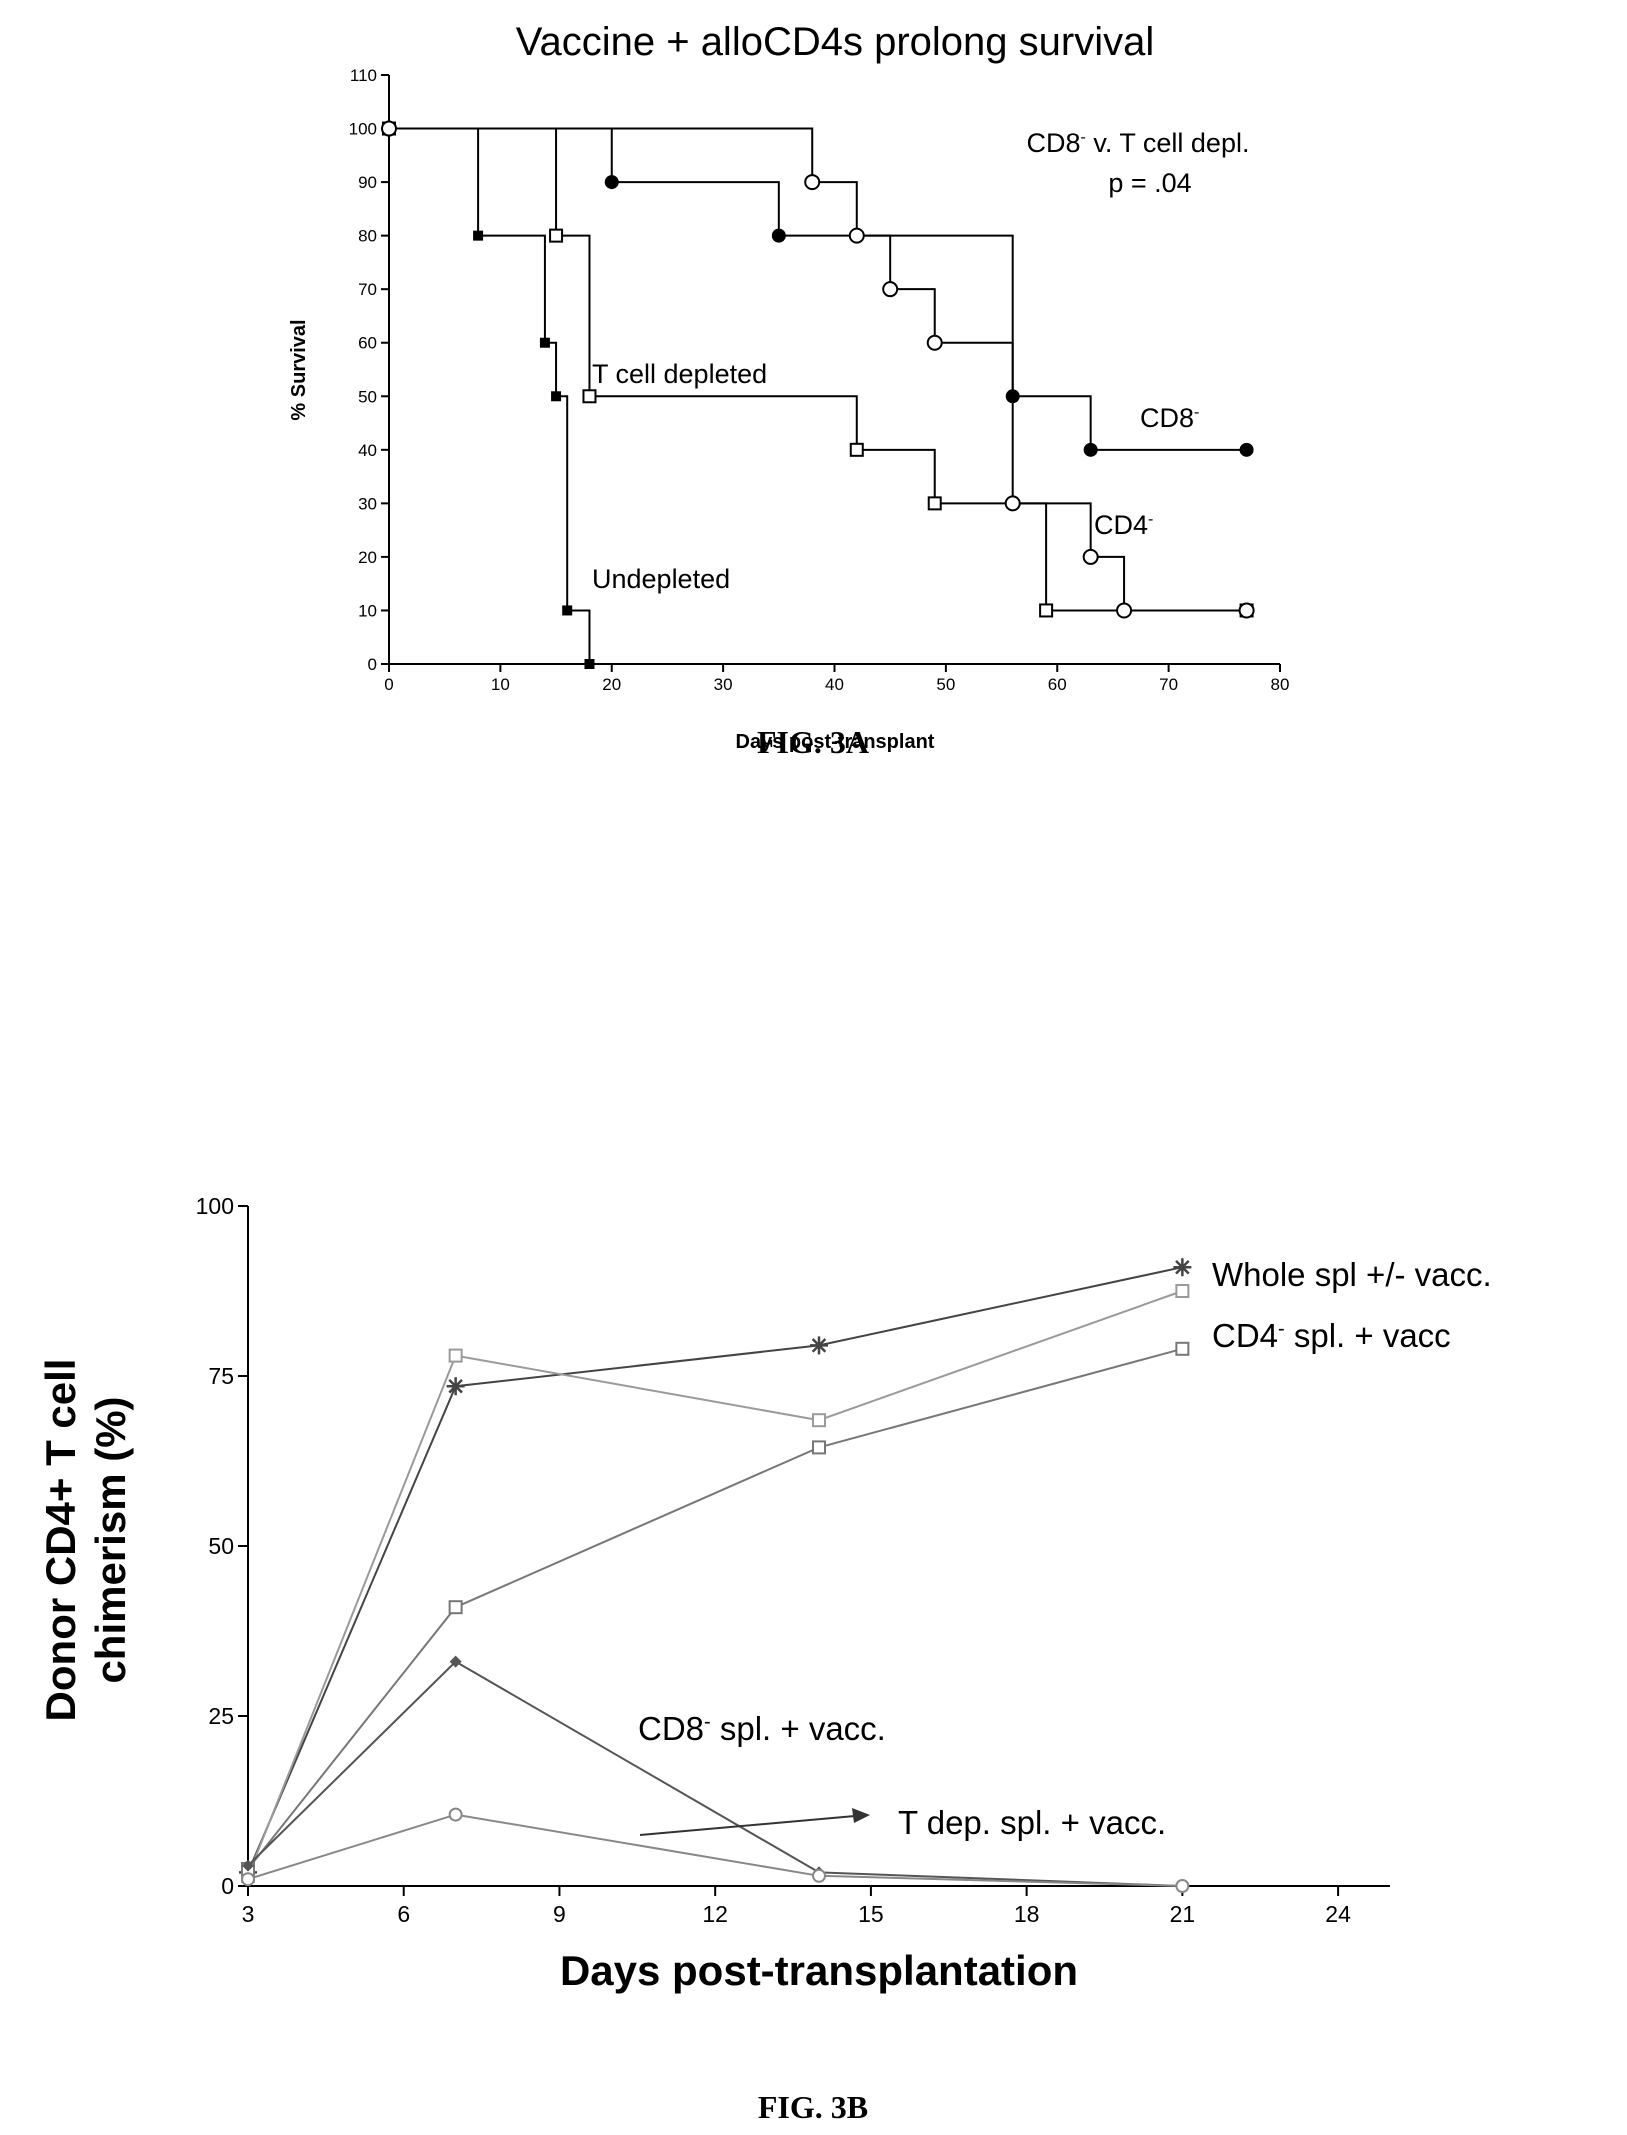 This screenshot has width=1627, height=2135. I want to click on chart-a-x-tick-label: 70, so click(1168, 684).